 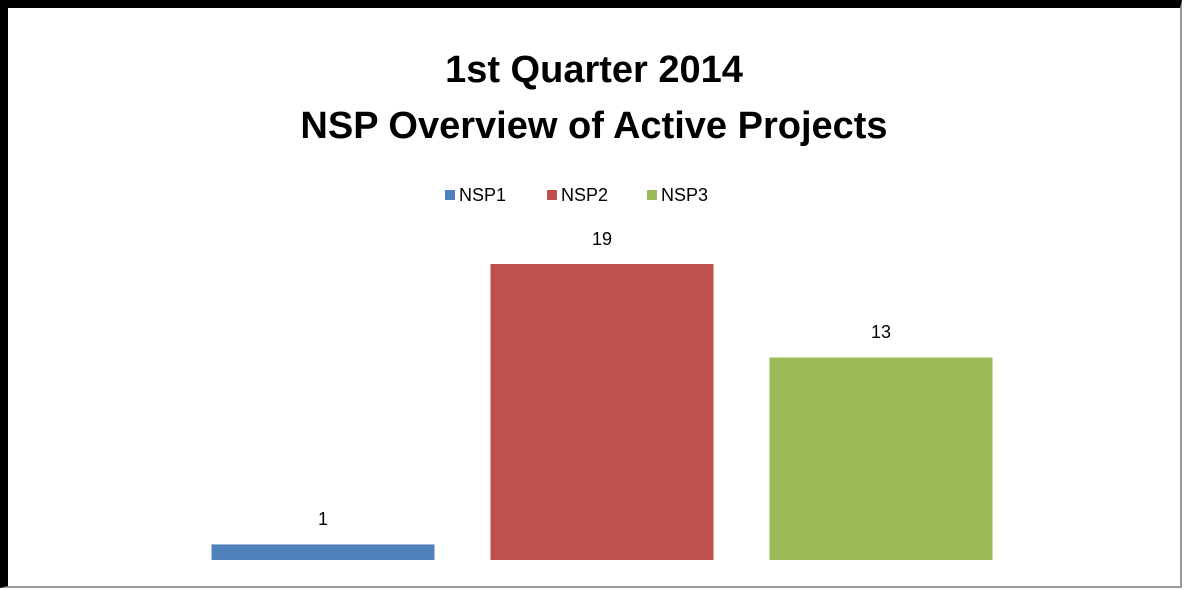 I want to click on legend-label: NSP1, so click(x=482, y=195).